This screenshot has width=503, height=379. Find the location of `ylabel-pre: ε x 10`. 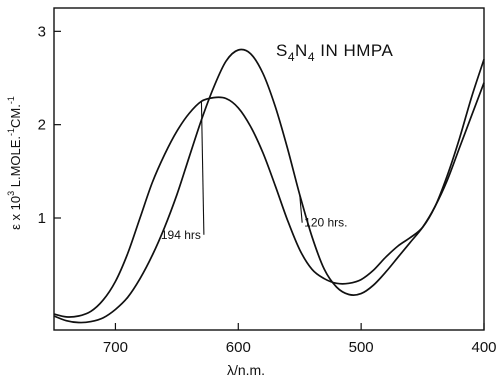

ylabel-pre: ε x 10 is located at coordinates (15, 213).